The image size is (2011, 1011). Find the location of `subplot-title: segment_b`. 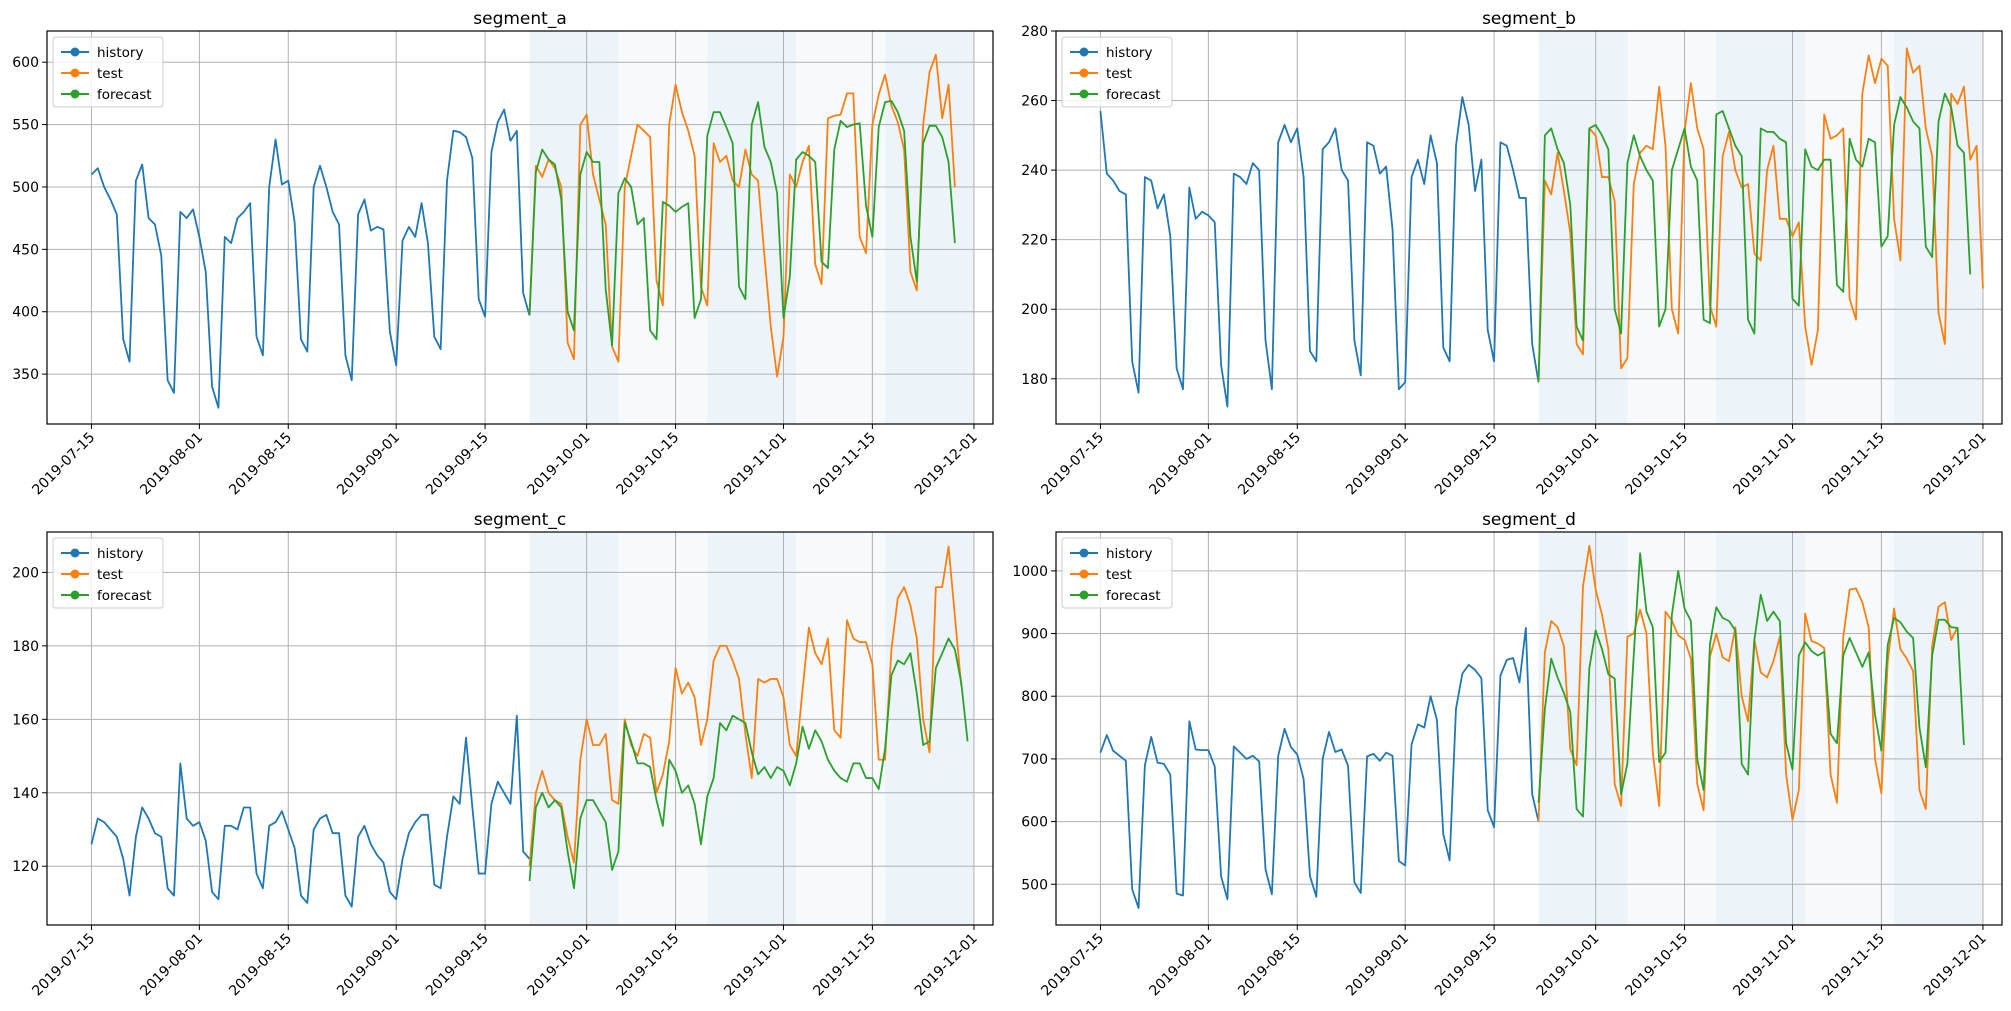

subplot-title: segment_b is located at coordinates (1529, 19).